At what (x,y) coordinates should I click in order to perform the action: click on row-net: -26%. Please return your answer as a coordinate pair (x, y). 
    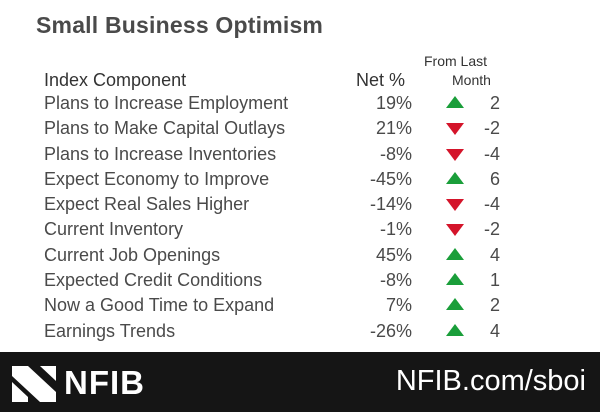
    Looking at the image, I should click on (390, 330).